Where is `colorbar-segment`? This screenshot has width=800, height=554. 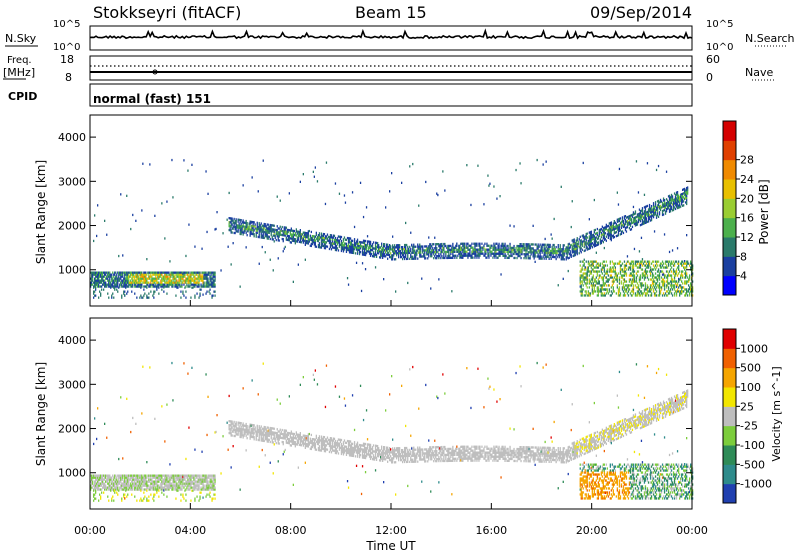
colorbar-segment is located at coordinates (729, 227).